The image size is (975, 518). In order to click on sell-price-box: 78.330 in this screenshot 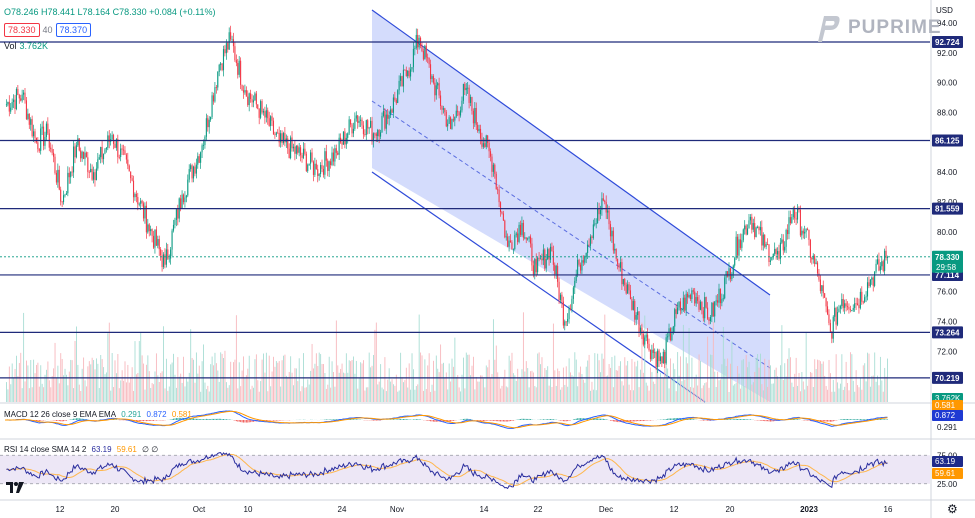, I will do `click(22, 30)`.